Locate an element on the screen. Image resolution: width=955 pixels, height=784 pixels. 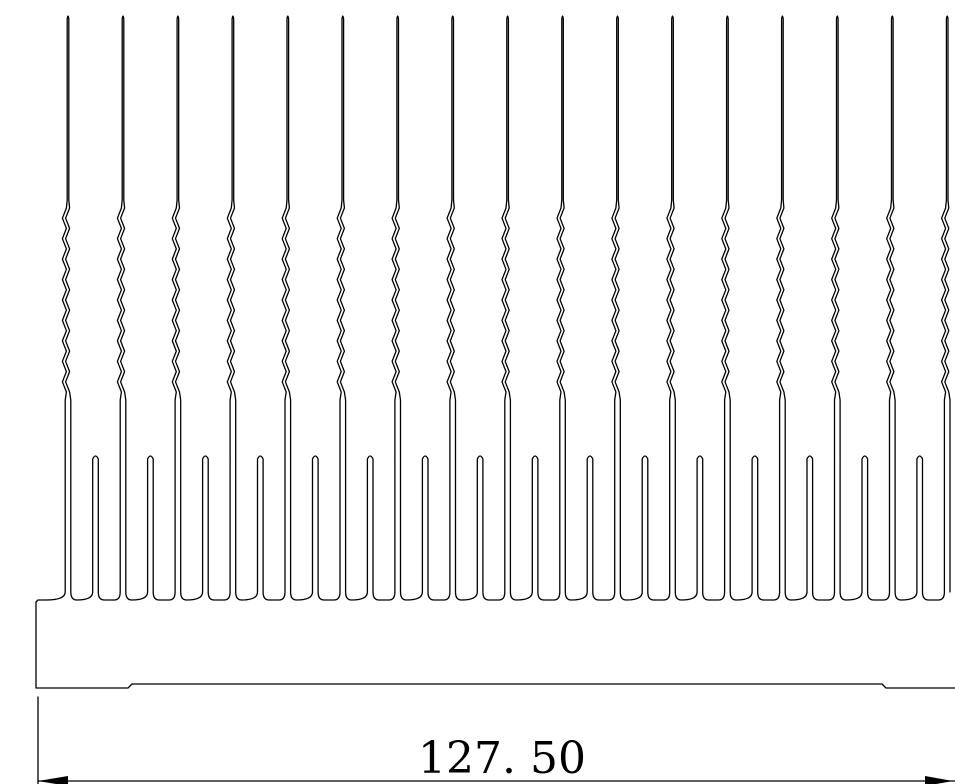
base-plate-outline is located at coordinates (495, 644).